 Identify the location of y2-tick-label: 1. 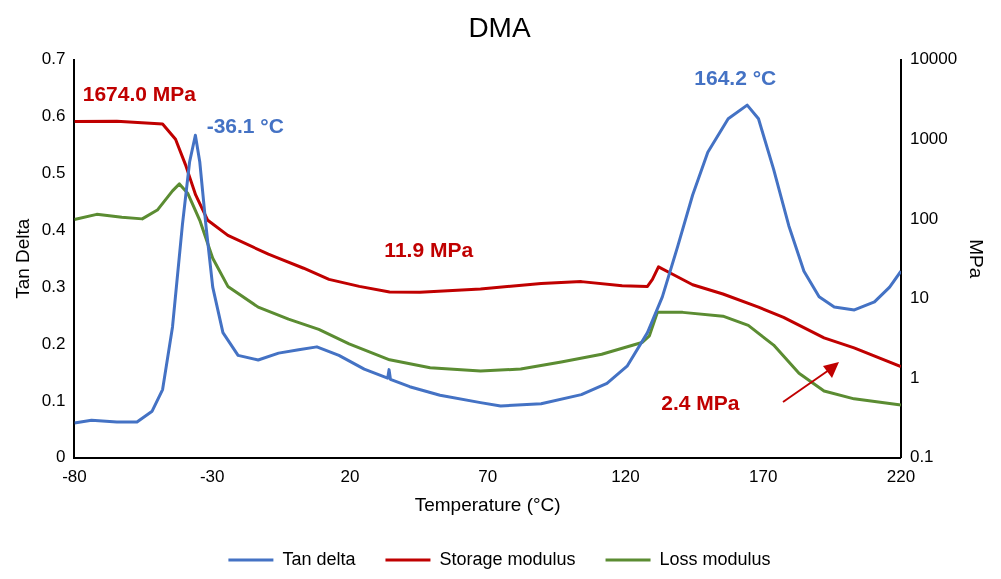
(914, 377).